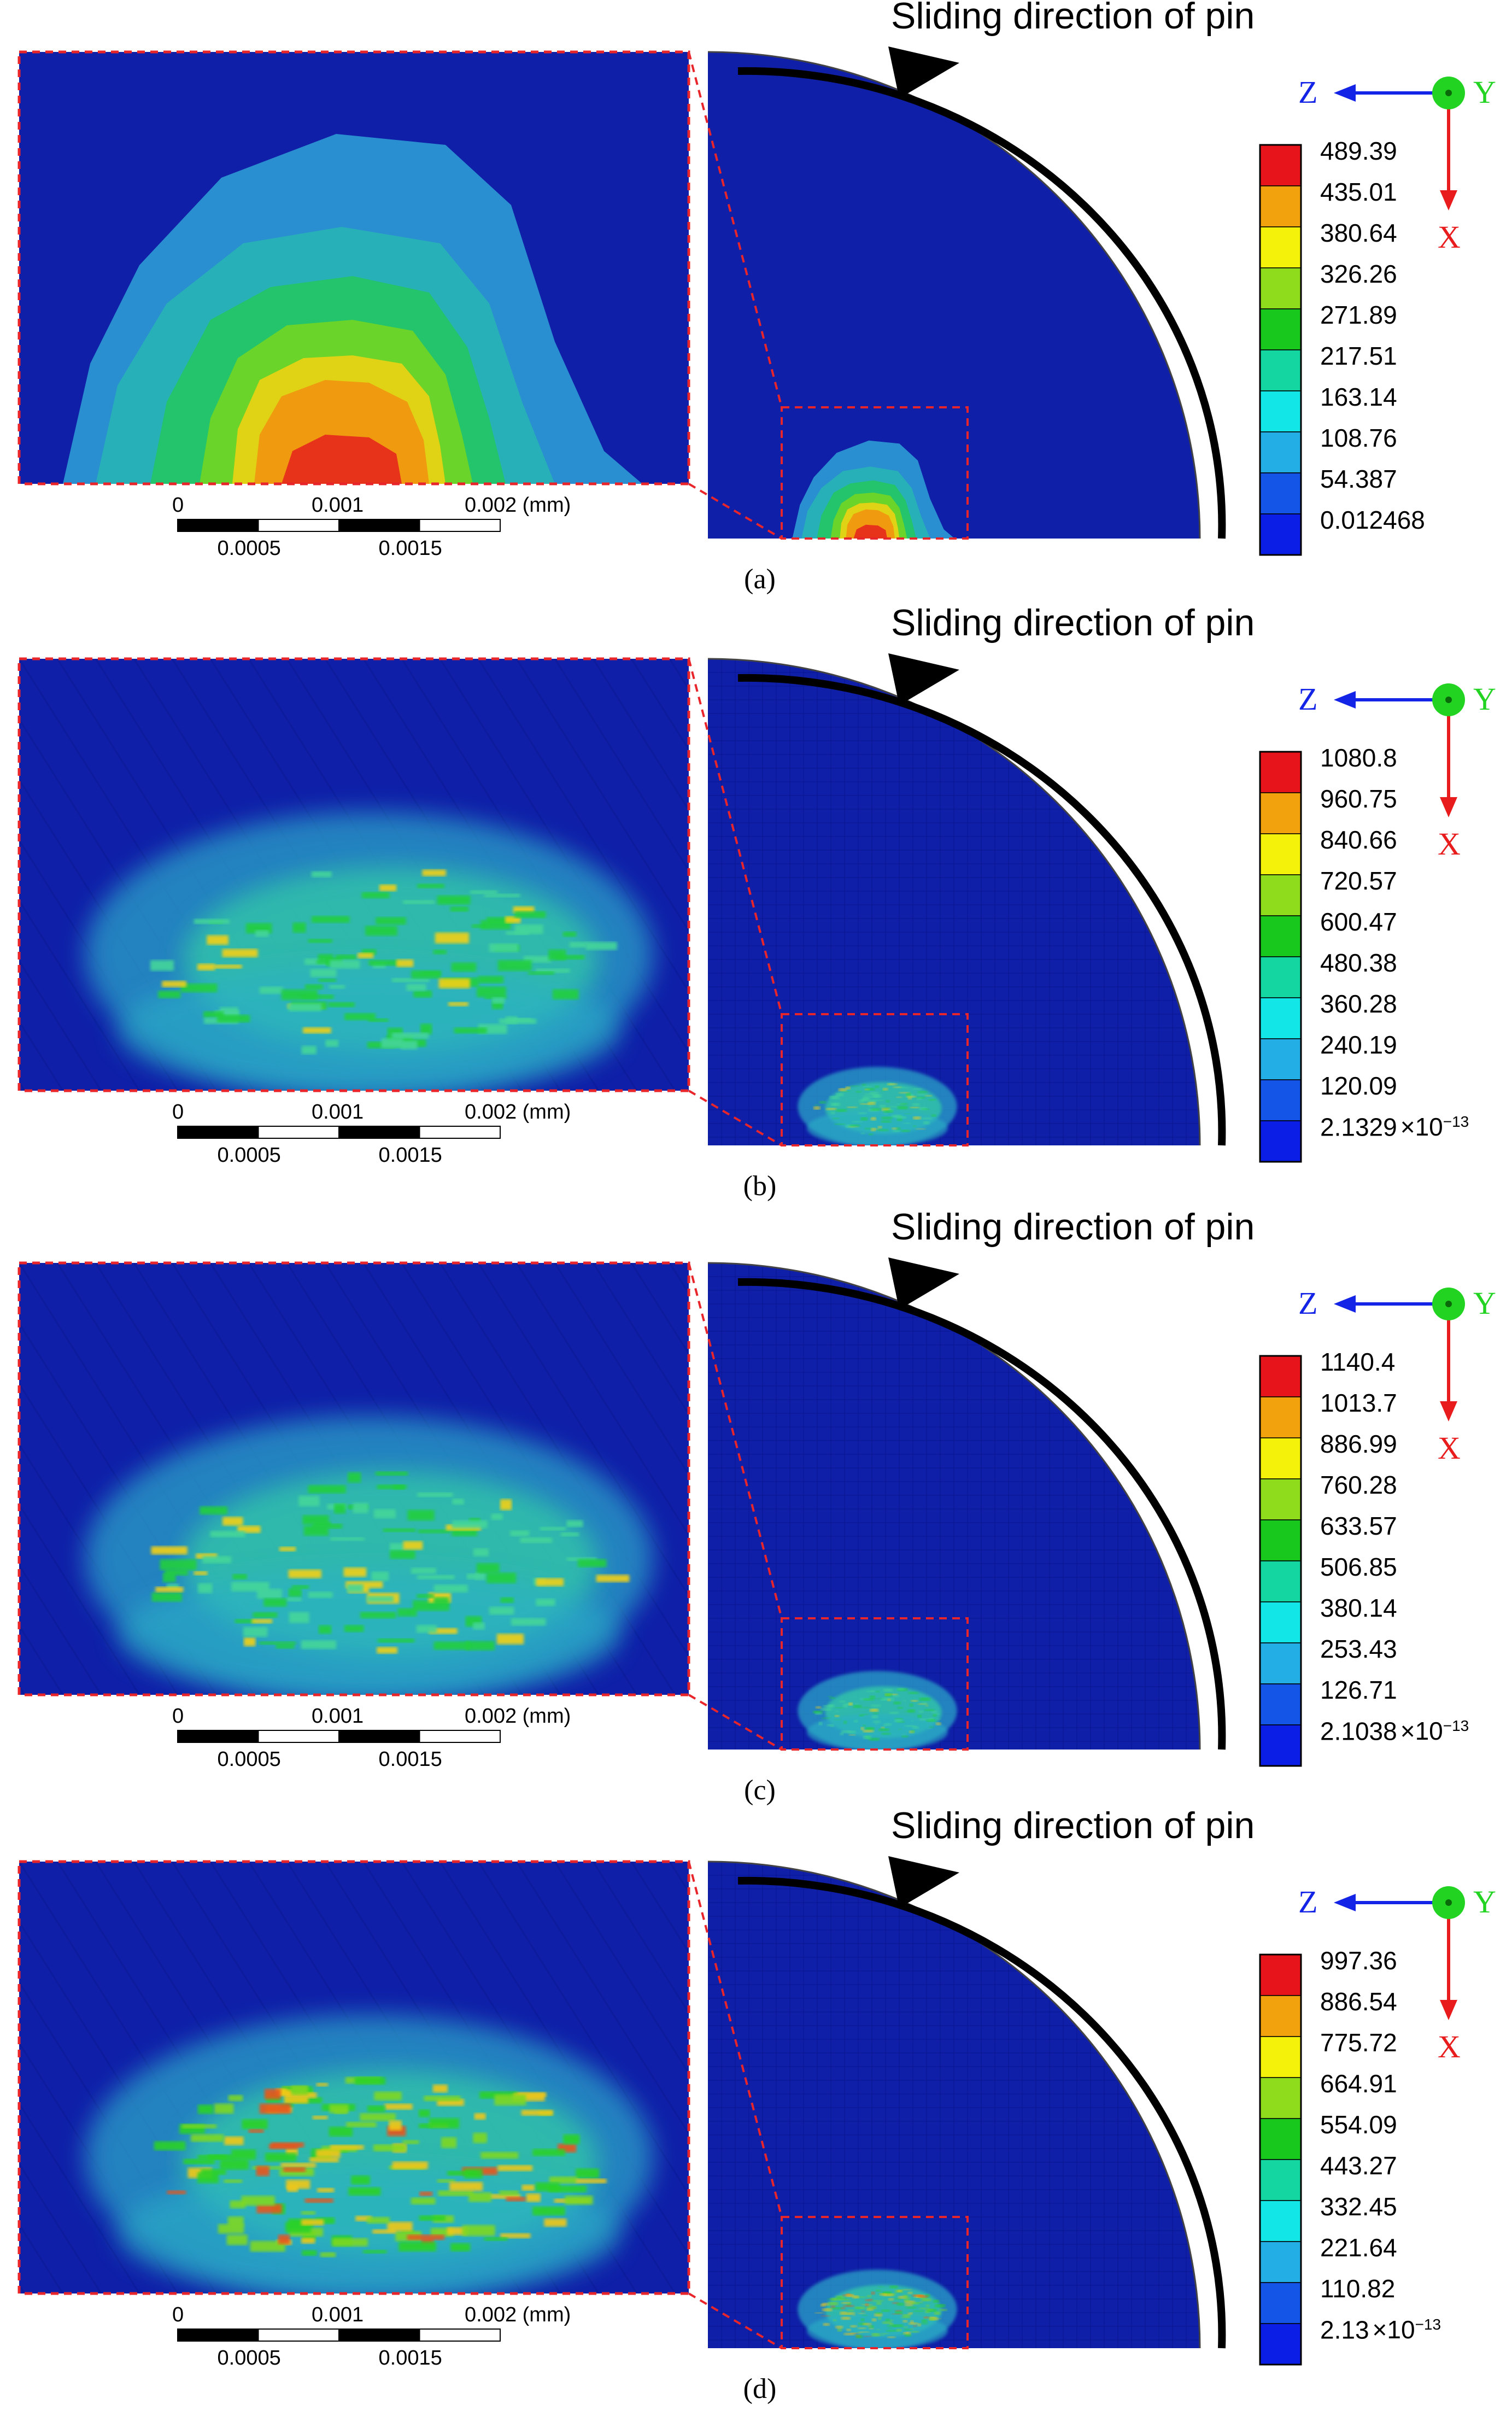  Describe the element at coordinates (1358, 1044) in the screenshot. I see `legend-value: 240.19` at that location.